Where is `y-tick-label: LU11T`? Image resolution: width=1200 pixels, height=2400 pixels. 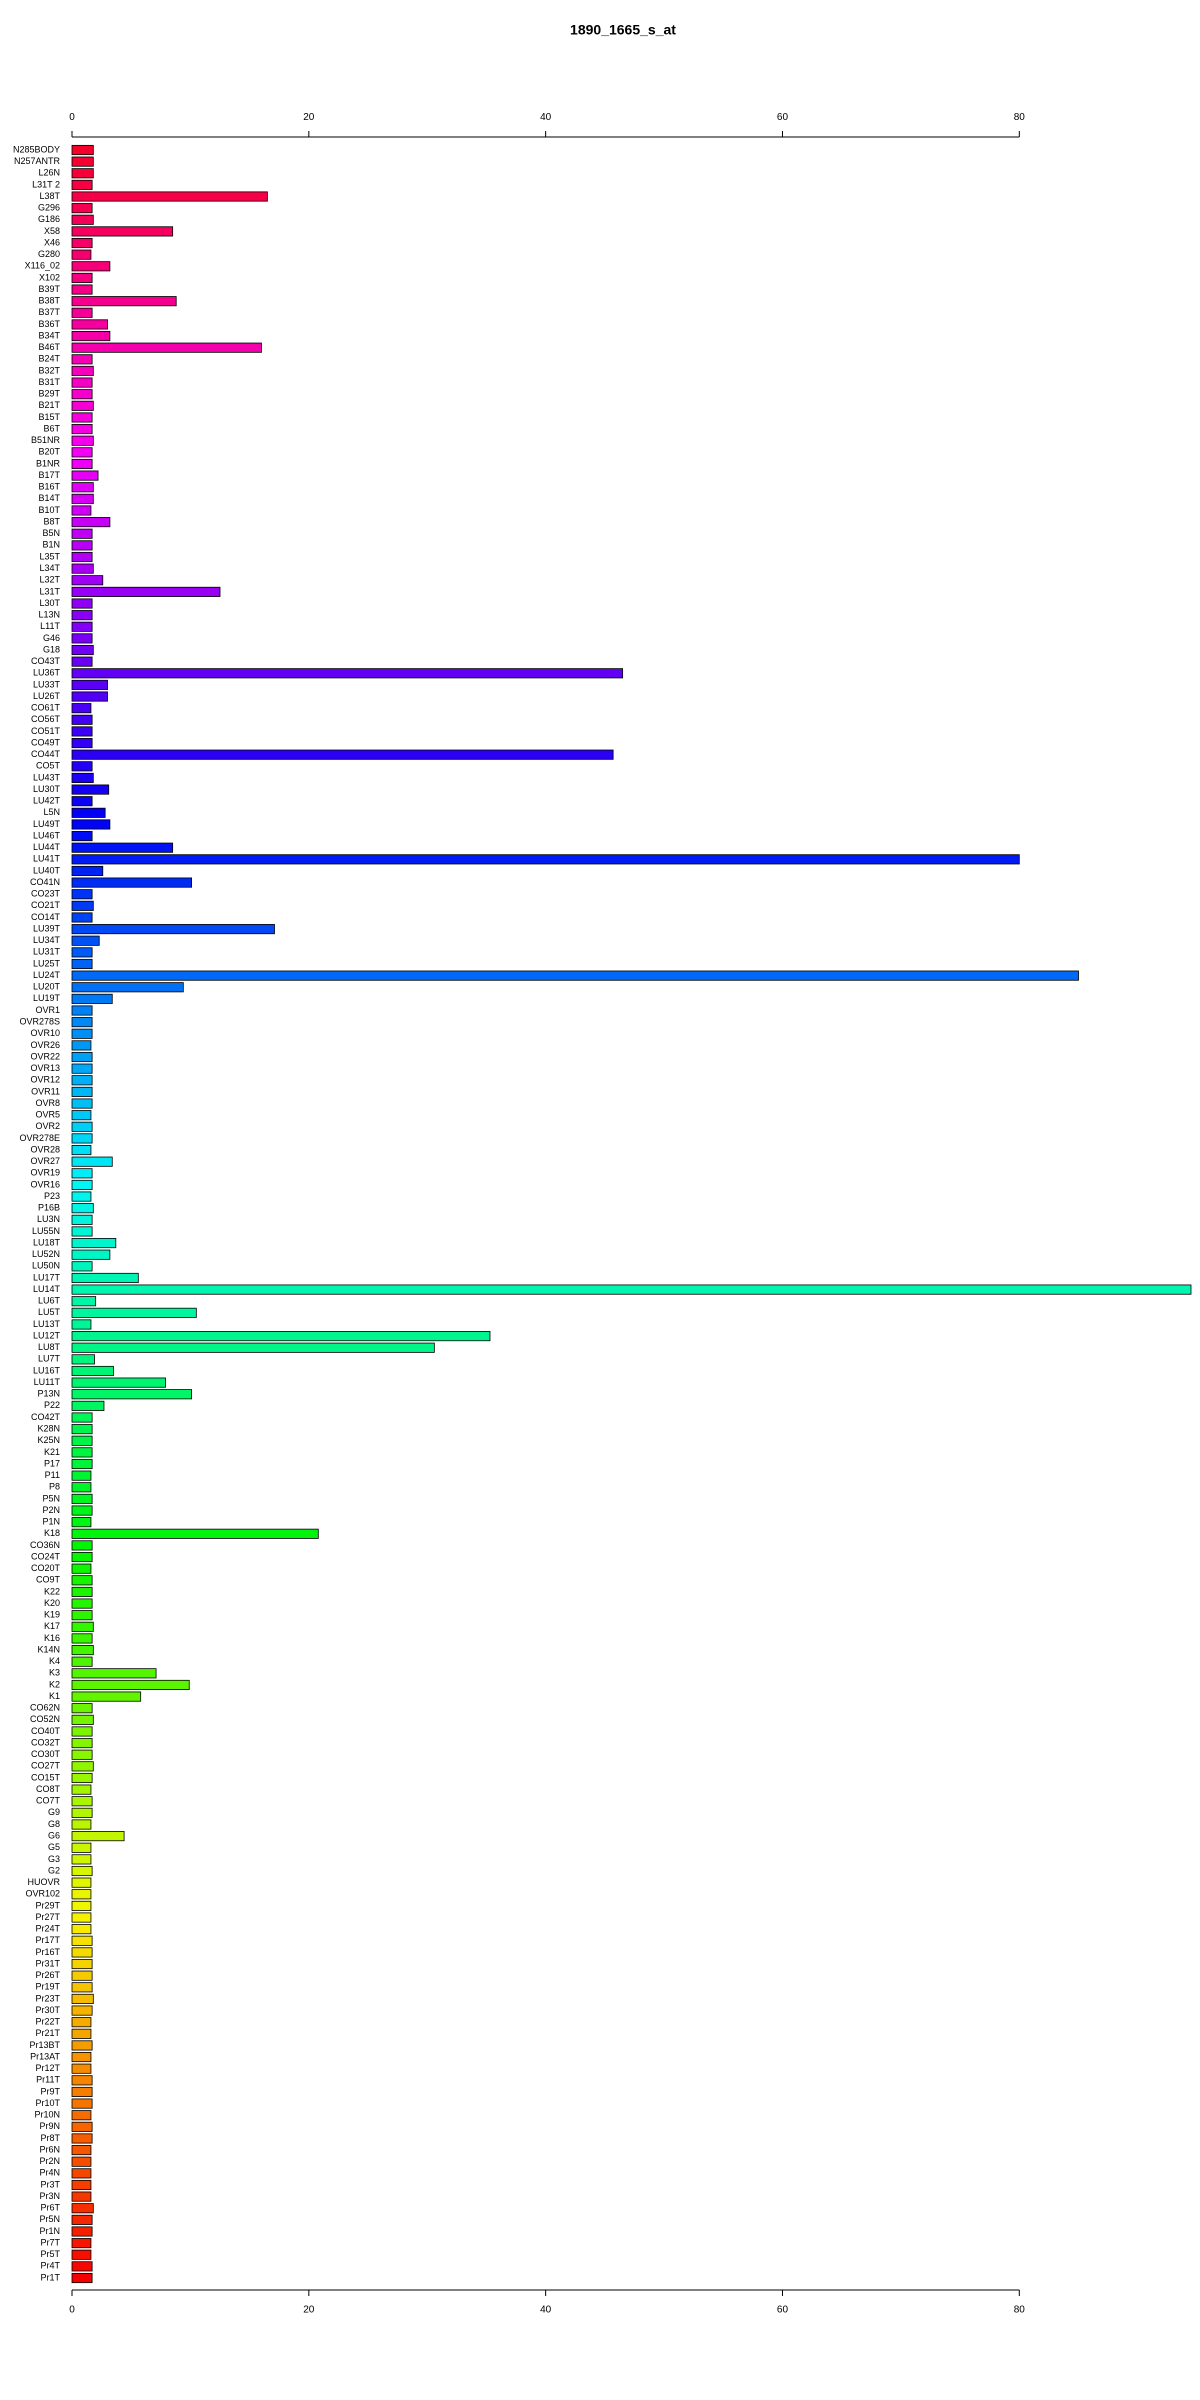 y-tick-label: LU11T is located at coordinates (47, 1382).